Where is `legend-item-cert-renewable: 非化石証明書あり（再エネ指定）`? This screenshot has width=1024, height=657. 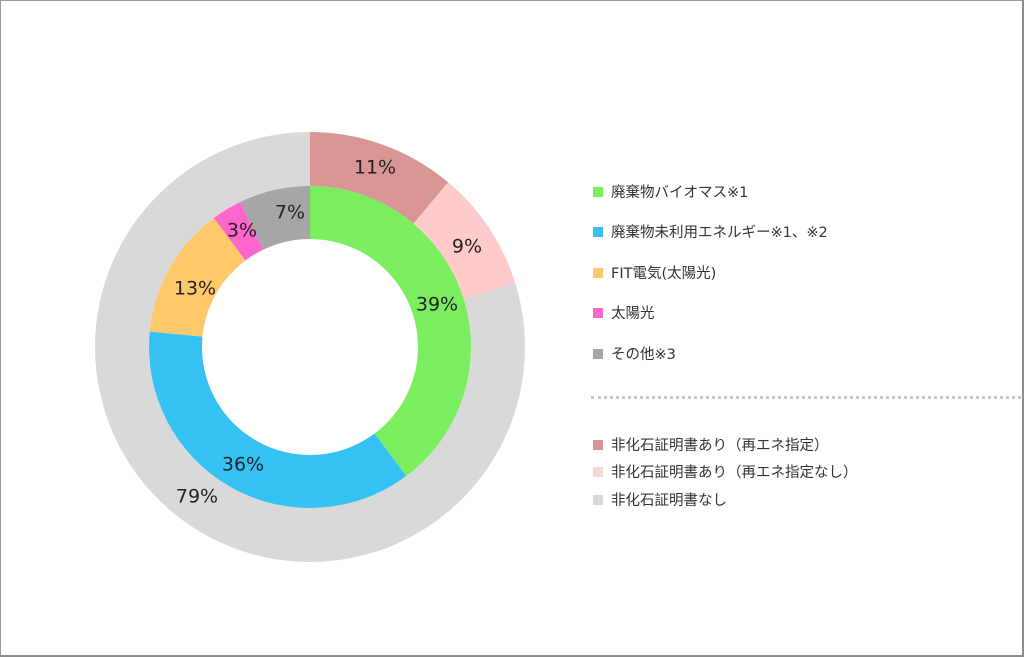 legend-item-cert-renewable: 非化石証明書あり（再エネ指定） is located at coordinates (711, 444).